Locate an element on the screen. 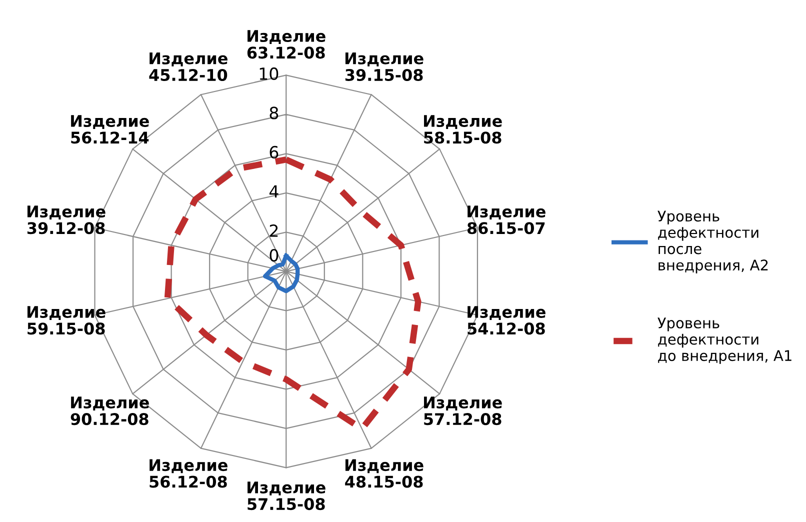 The width and height of the screenshot is (806, 522). y-tick-label: 6 is located at coordinates (274, 152).